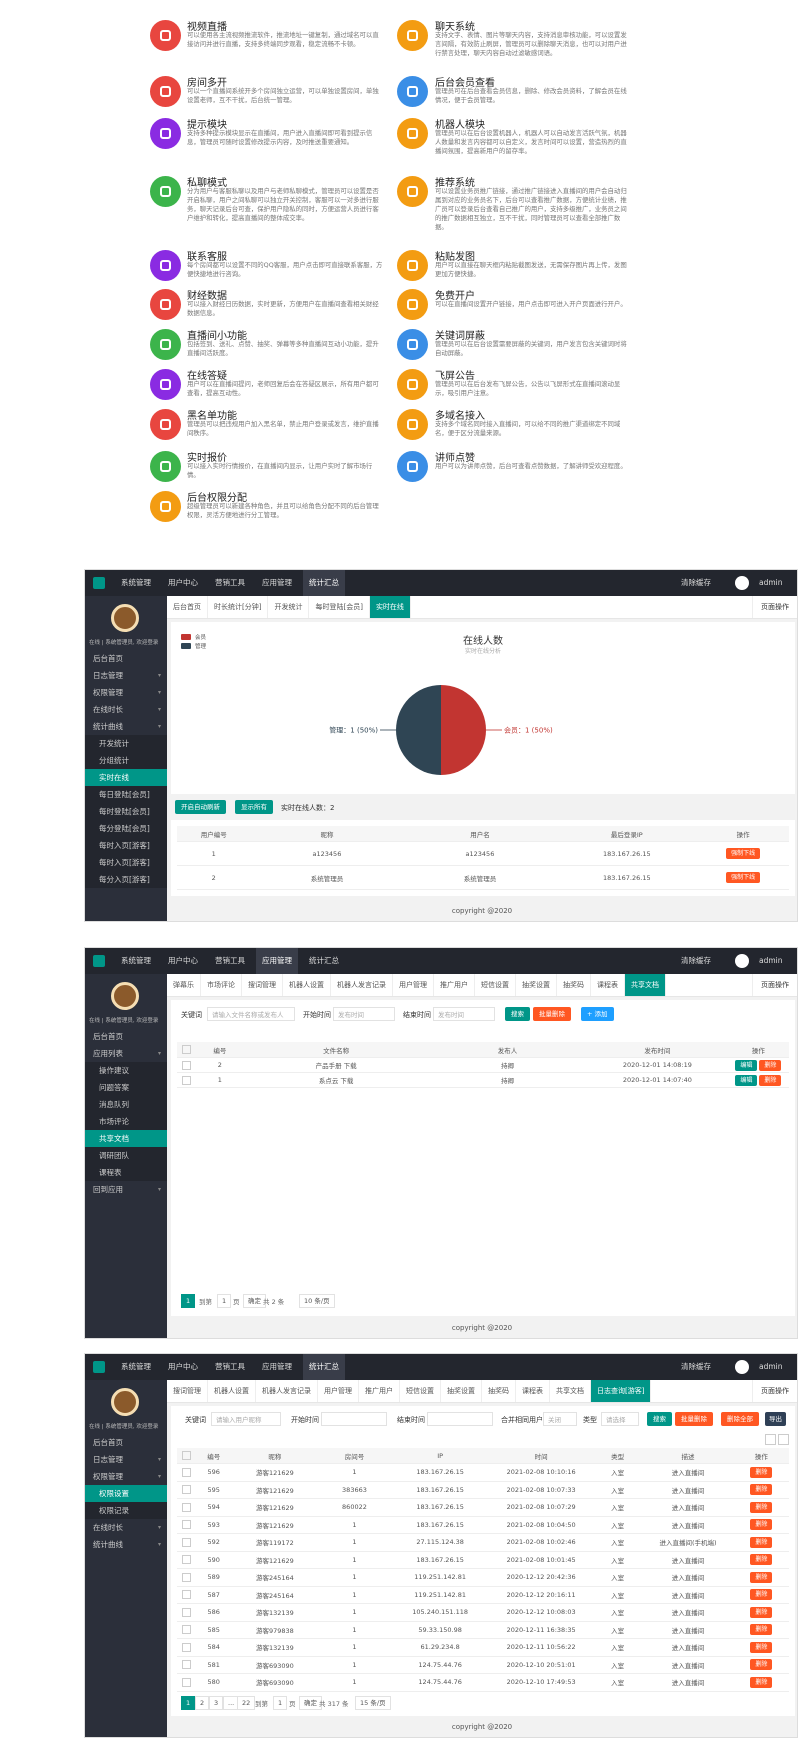  I want to click on start-input: 发布时间, so click(364, 1014).